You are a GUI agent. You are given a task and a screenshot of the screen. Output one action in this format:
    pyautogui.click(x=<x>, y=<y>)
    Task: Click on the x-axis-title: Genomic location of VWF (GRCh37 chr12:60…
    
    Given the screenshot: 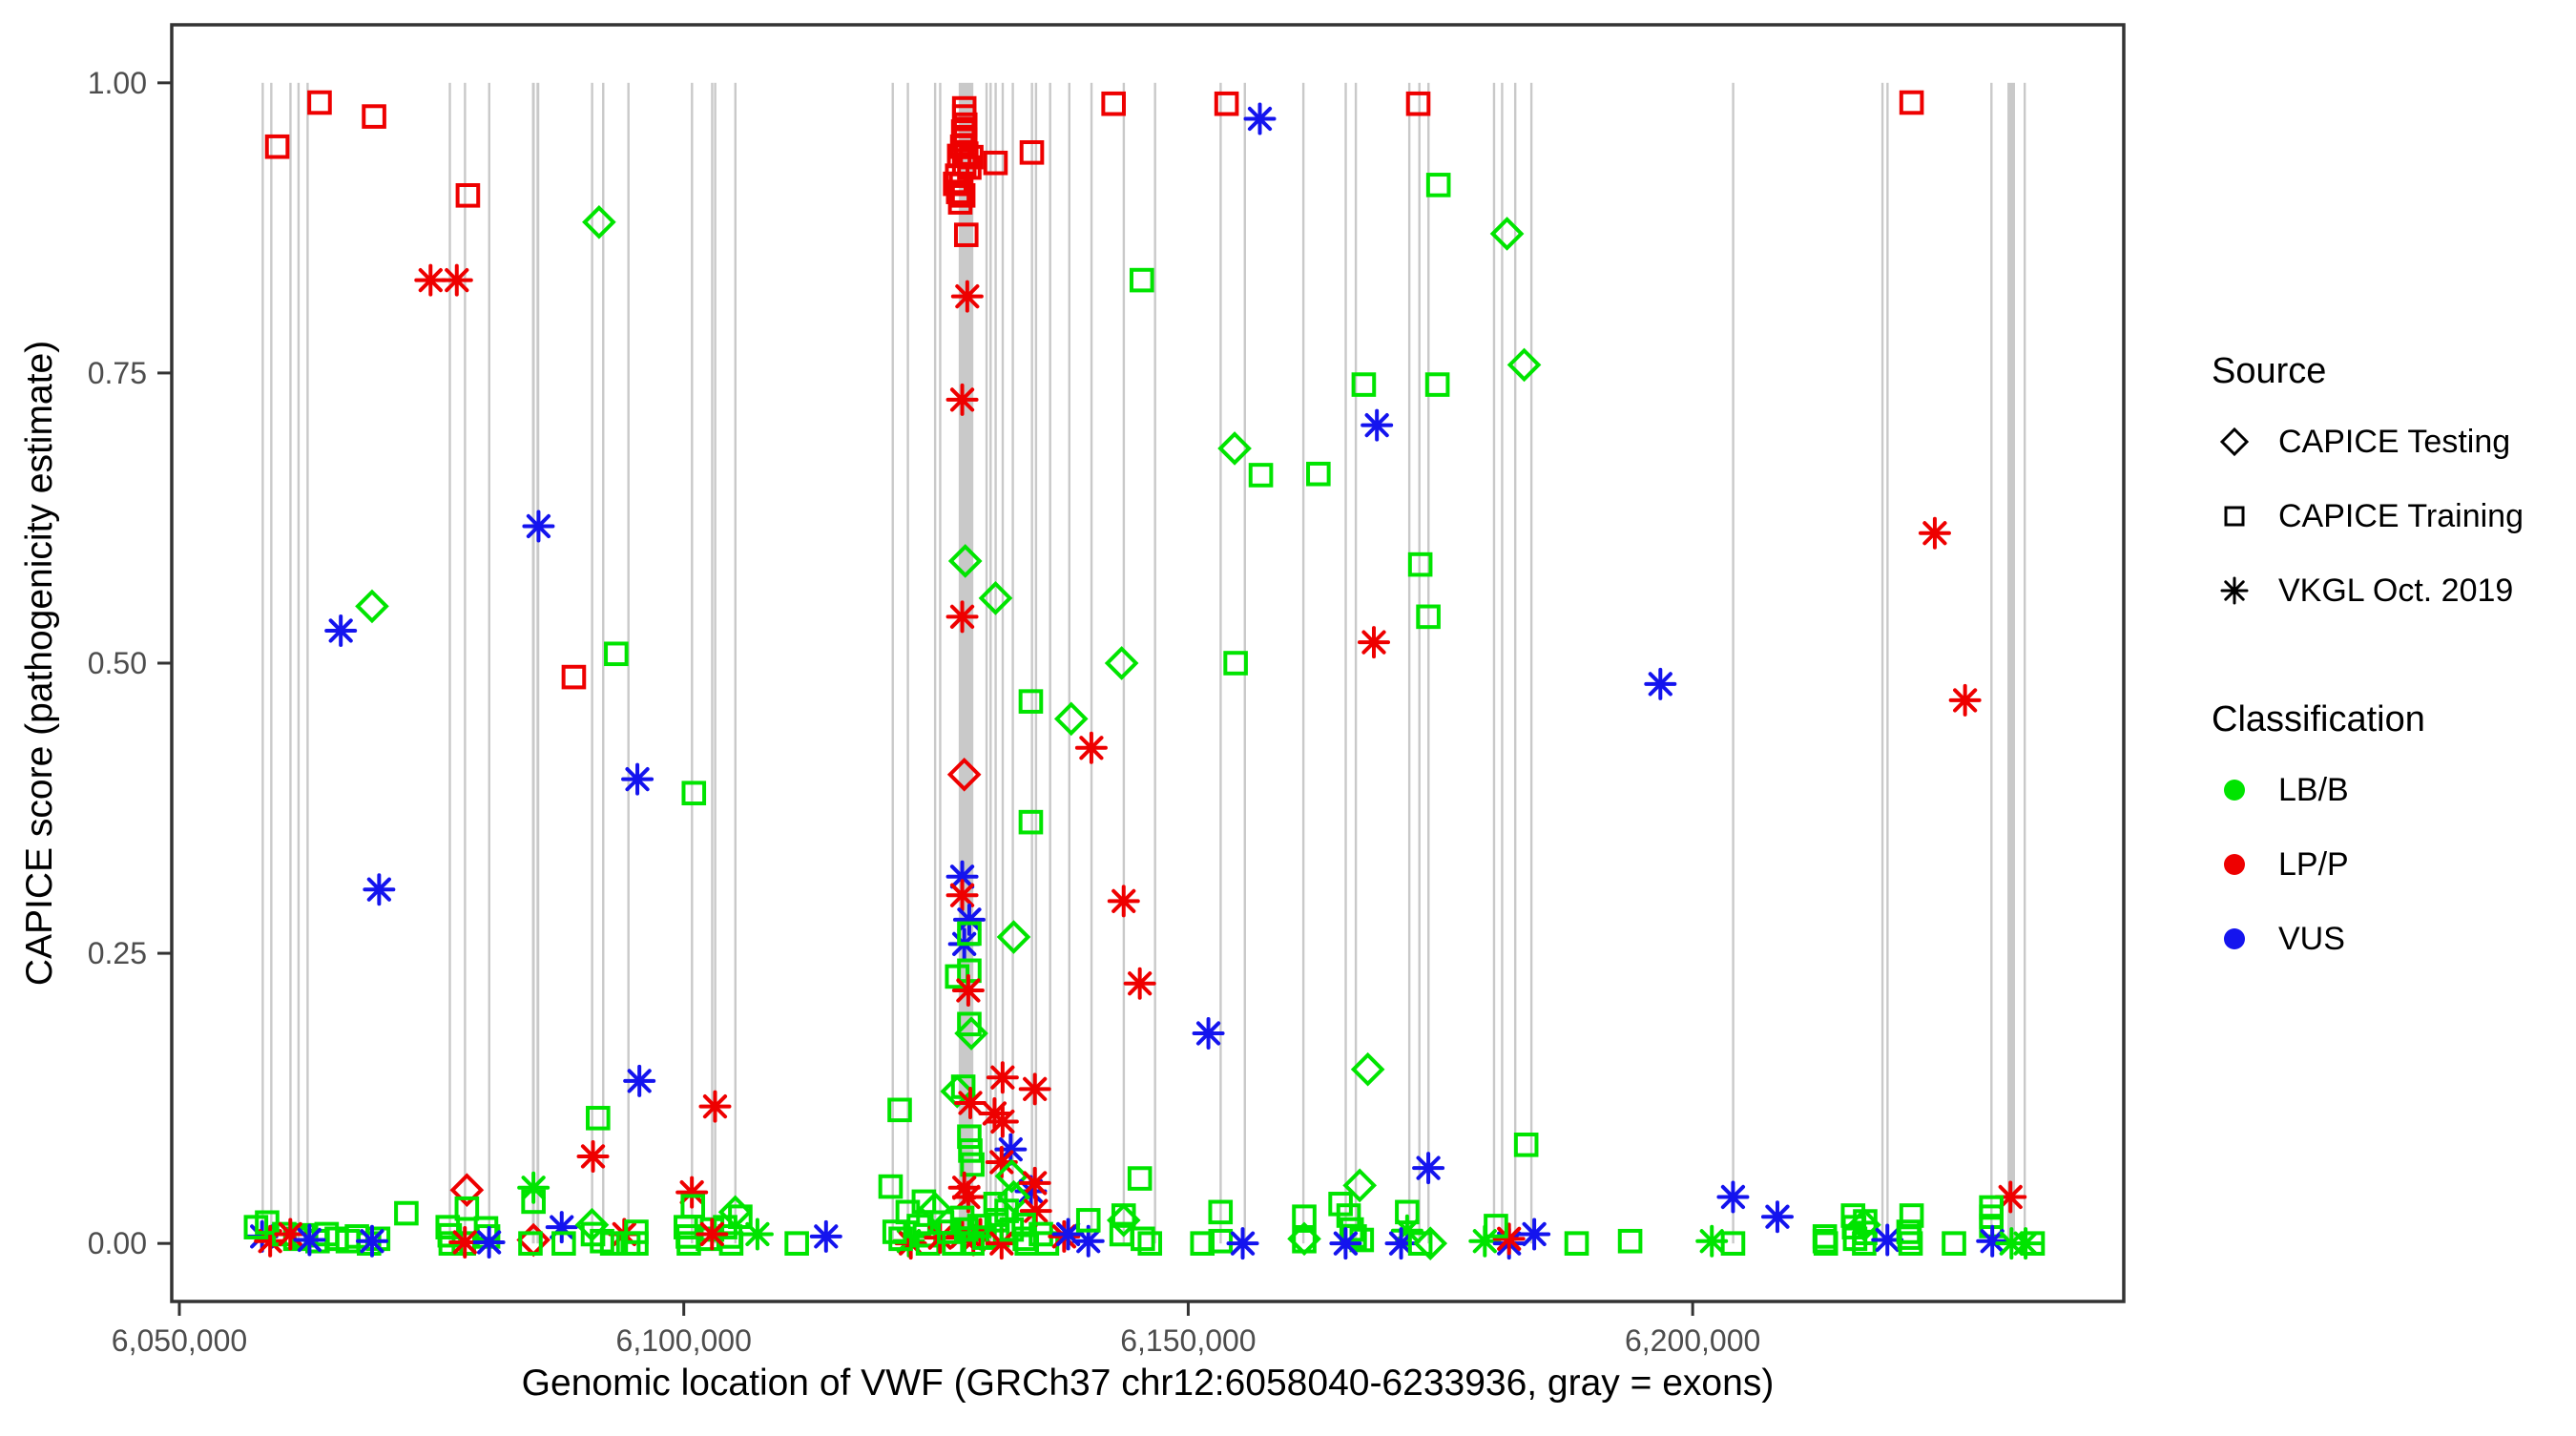 What is the action you would take?
    pyautogui.click(x=1148, y=1383)
    